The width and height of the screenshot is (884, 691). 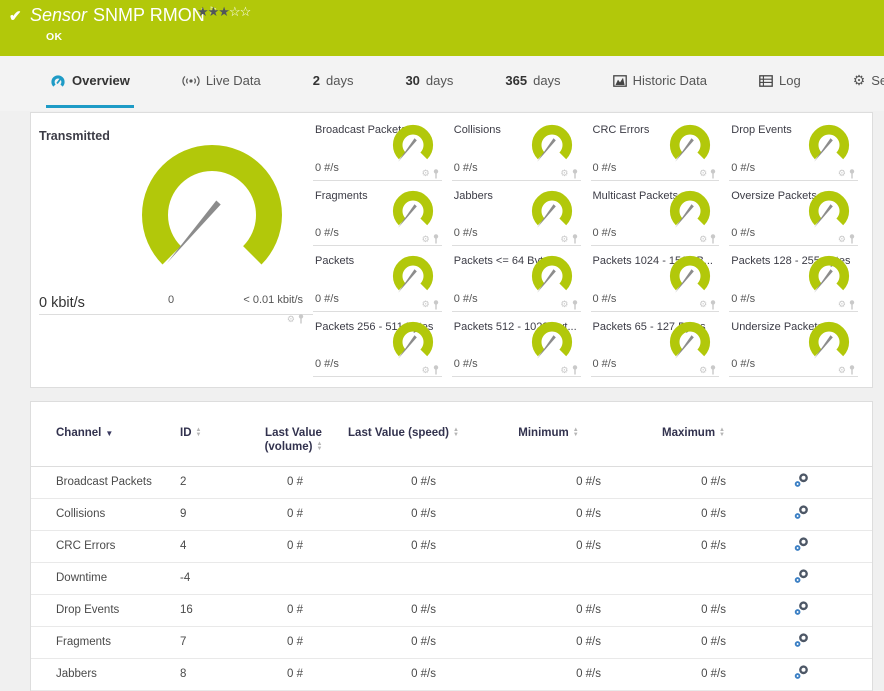 What do you see at coordinates (451, 610) in the screenshot?
I see `table-row: Drop Events 16 0 # 0 #/s 0 #/s 0 #/s` at bounding box center [451, 610].